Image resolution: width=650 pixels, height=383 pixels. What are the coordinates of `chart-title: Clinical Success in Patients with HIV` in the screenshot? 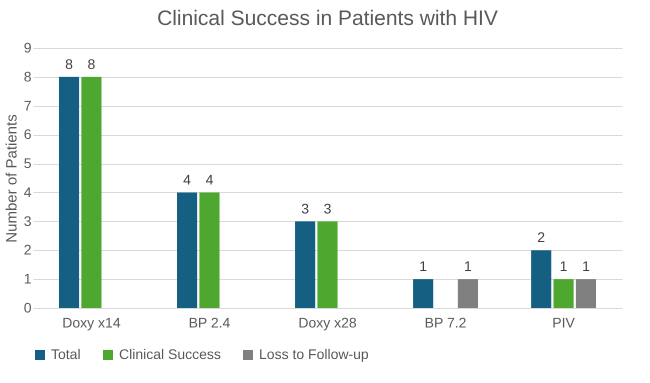 It's located at (327, 18).